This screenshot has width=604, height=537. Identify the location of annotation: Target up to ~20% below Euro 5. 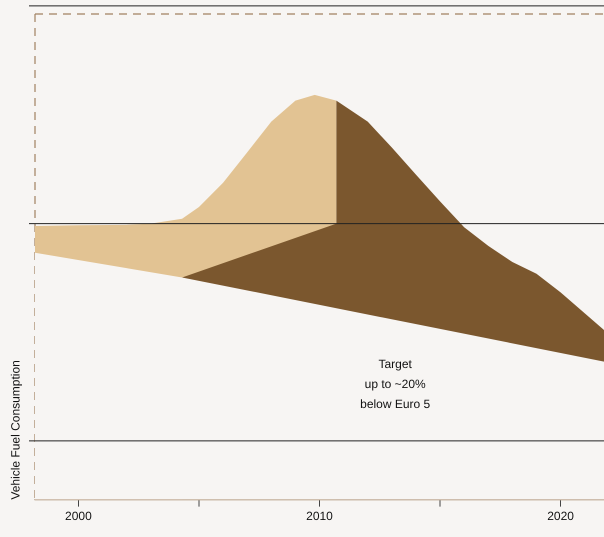
(395, 384).